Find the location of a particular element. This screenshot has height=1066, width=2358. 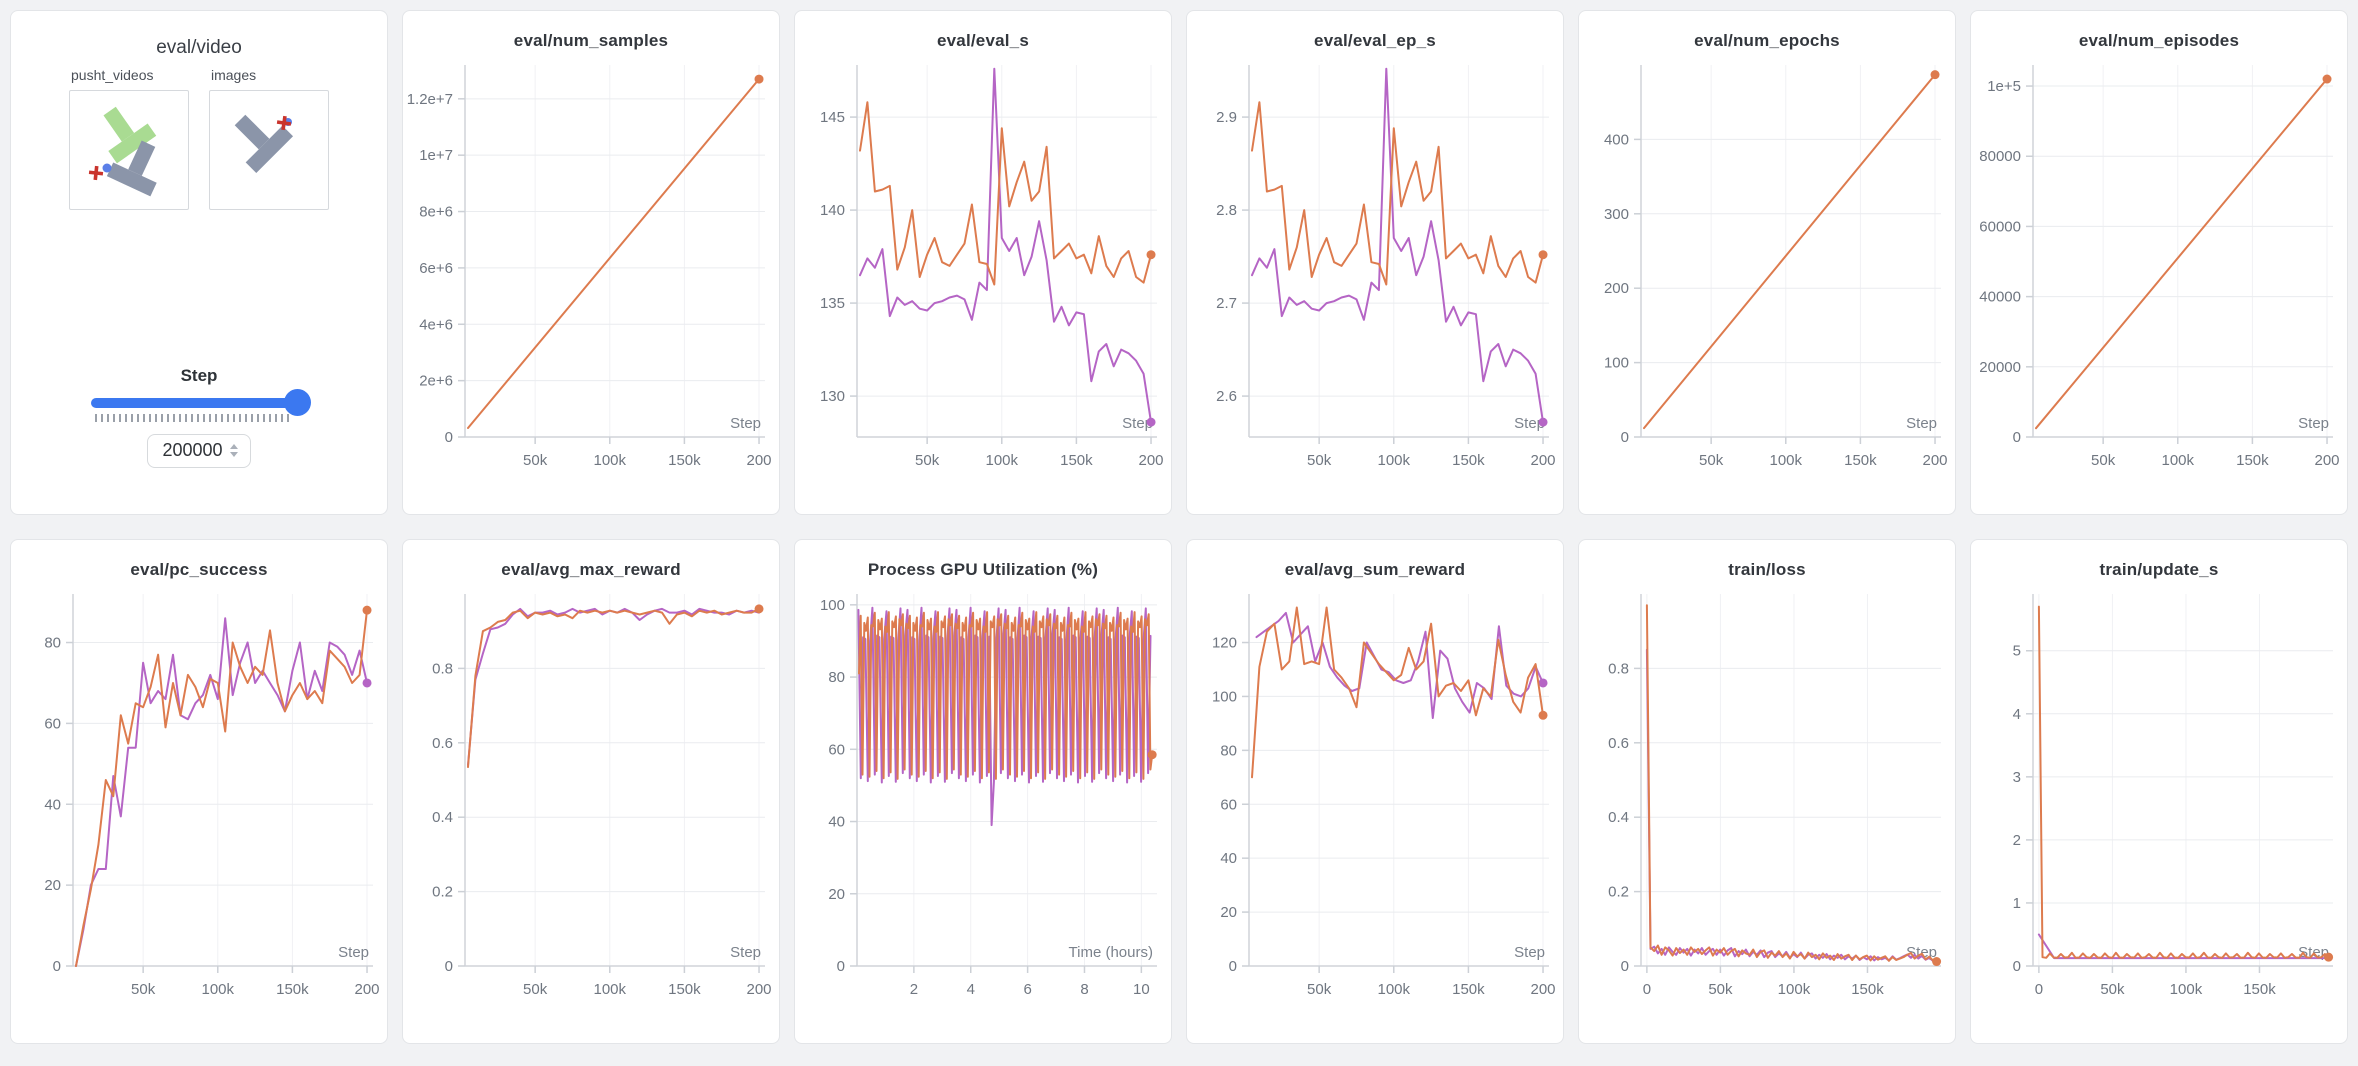

panel-title: eval/video is located at coordinates (199, 47).